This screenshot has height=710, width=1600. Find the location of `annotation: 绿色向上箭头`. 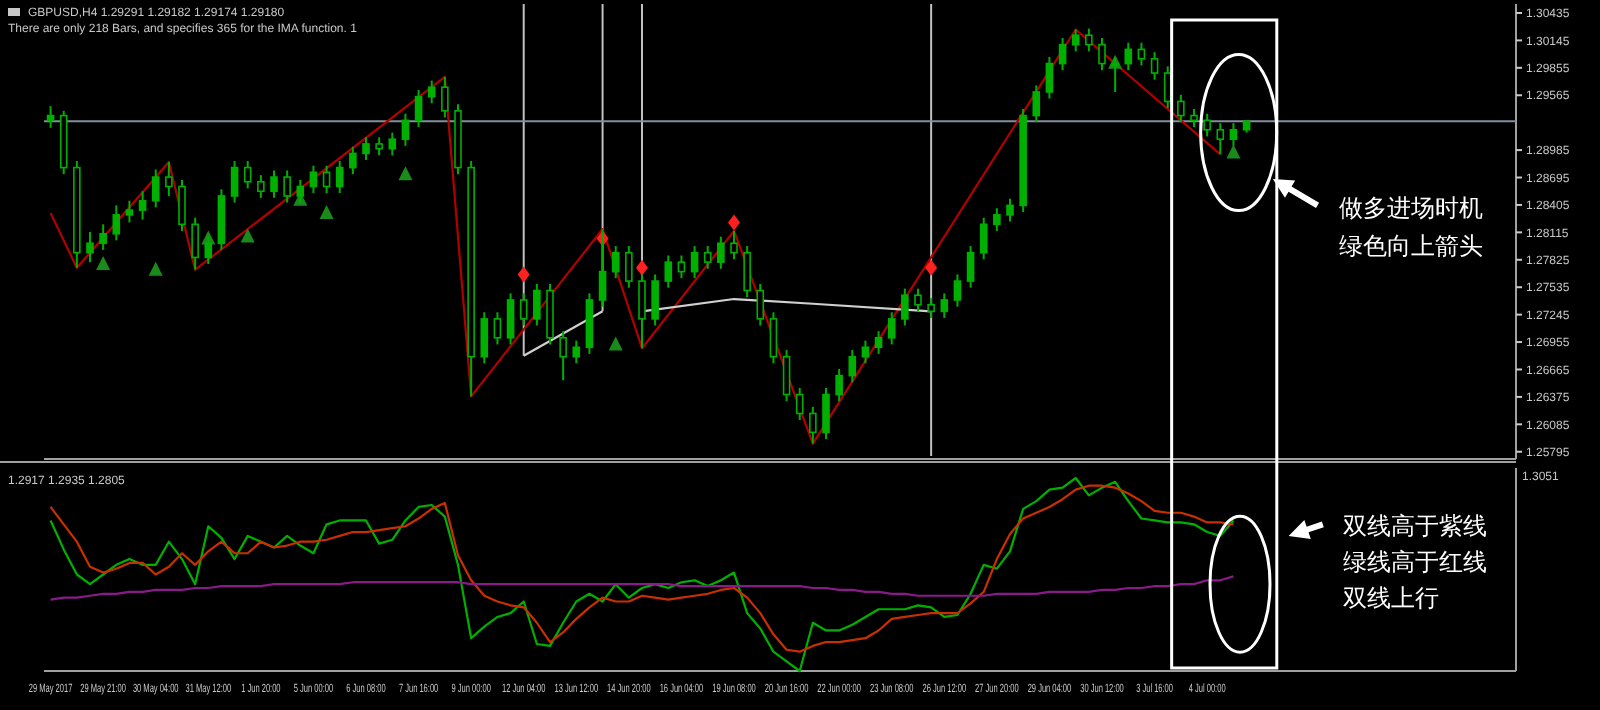

annotation: 绿色向上箭头 is located at coordinates (1410, 245).